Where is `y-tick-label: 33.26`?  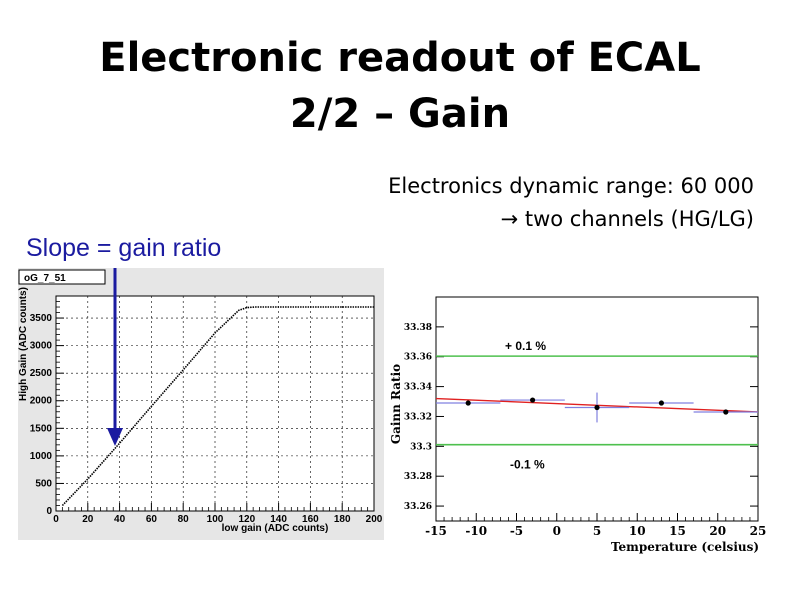
y-tick-label: 33.26 is located at coordinates (418, 507).